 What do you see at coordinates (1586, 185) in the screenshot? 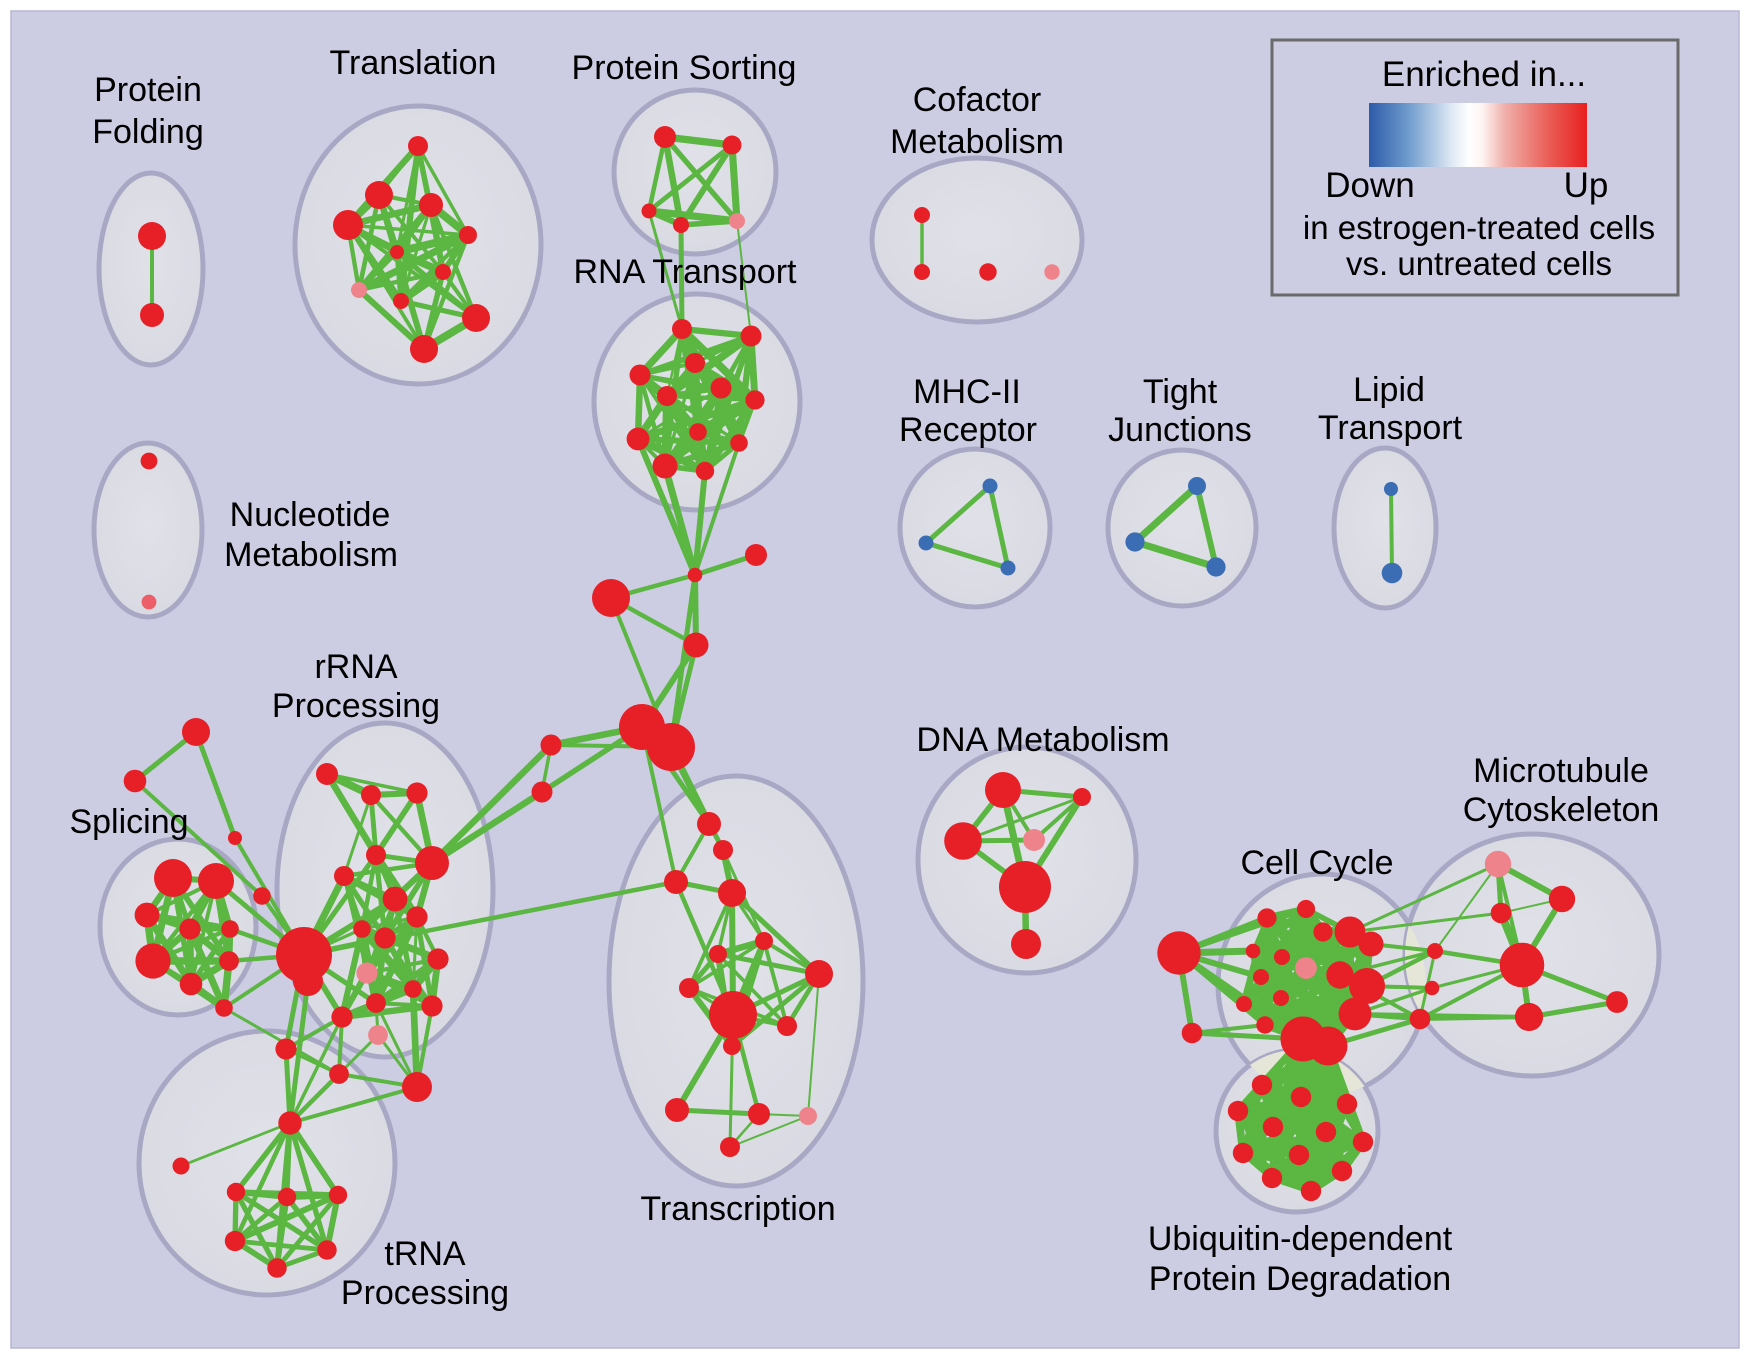
I see `svg-text: Up` at bounding box center [1586, 185].